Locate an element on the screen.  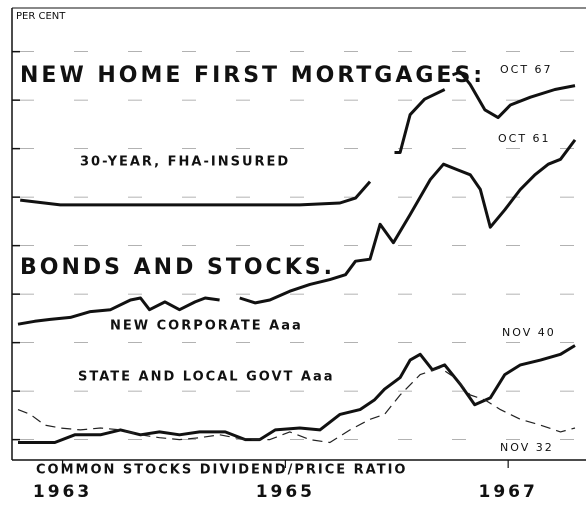
annotation: BONDS AND STOCKS. is located at coordinates (177, 267).